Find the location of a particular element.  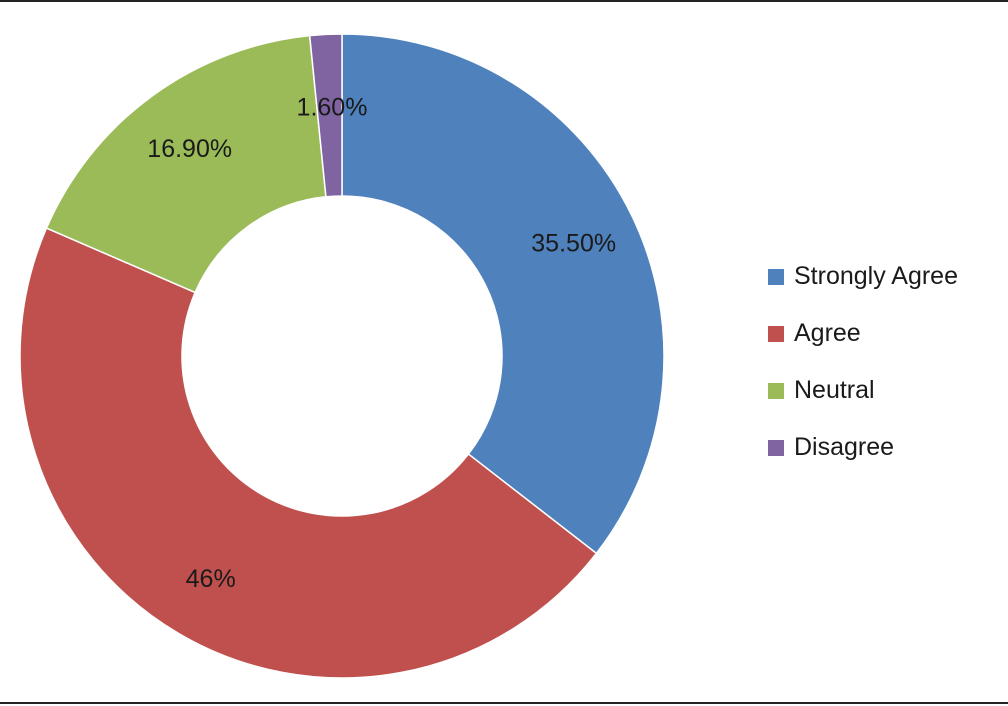

legend-item-agree: Agree is located at coordinates (863, 333).